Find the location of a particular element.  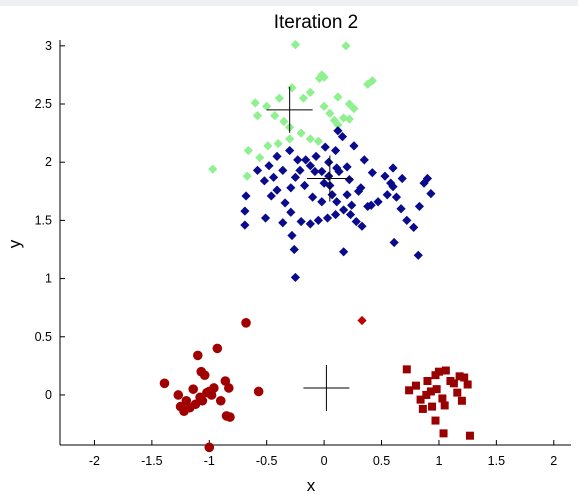

window-top-strip is located at coordinates (289, 3).